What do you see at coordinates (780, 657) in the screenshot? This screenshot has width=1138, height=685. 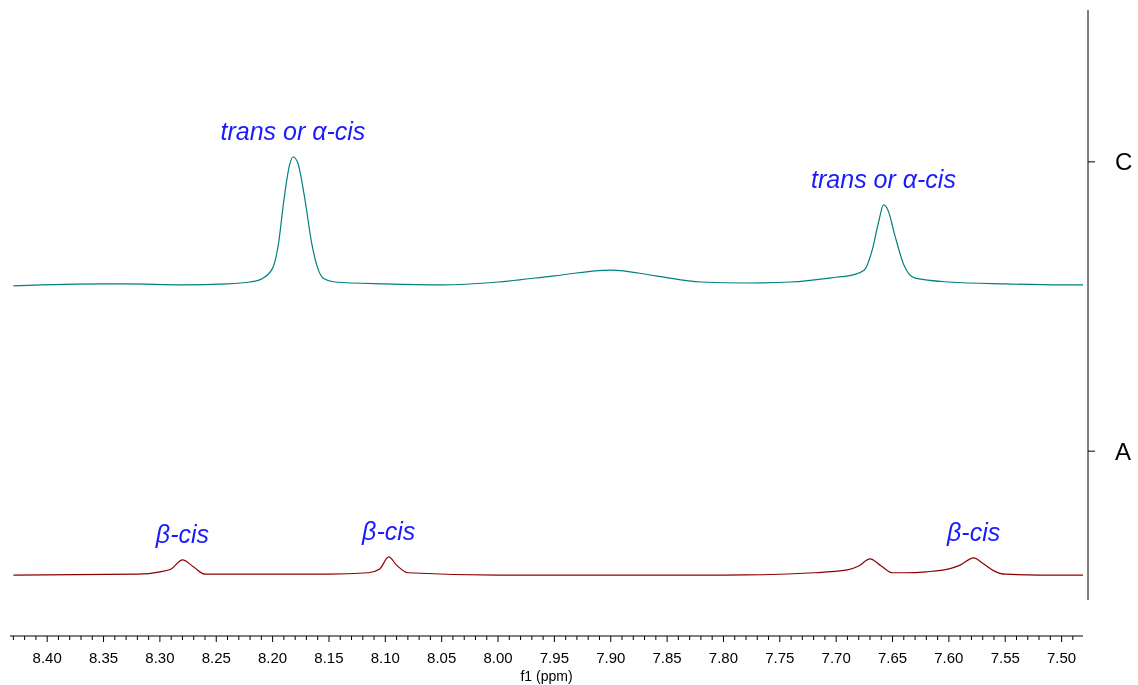 I see `x-tick-label: 7.75` at bounding box center [780, 657].